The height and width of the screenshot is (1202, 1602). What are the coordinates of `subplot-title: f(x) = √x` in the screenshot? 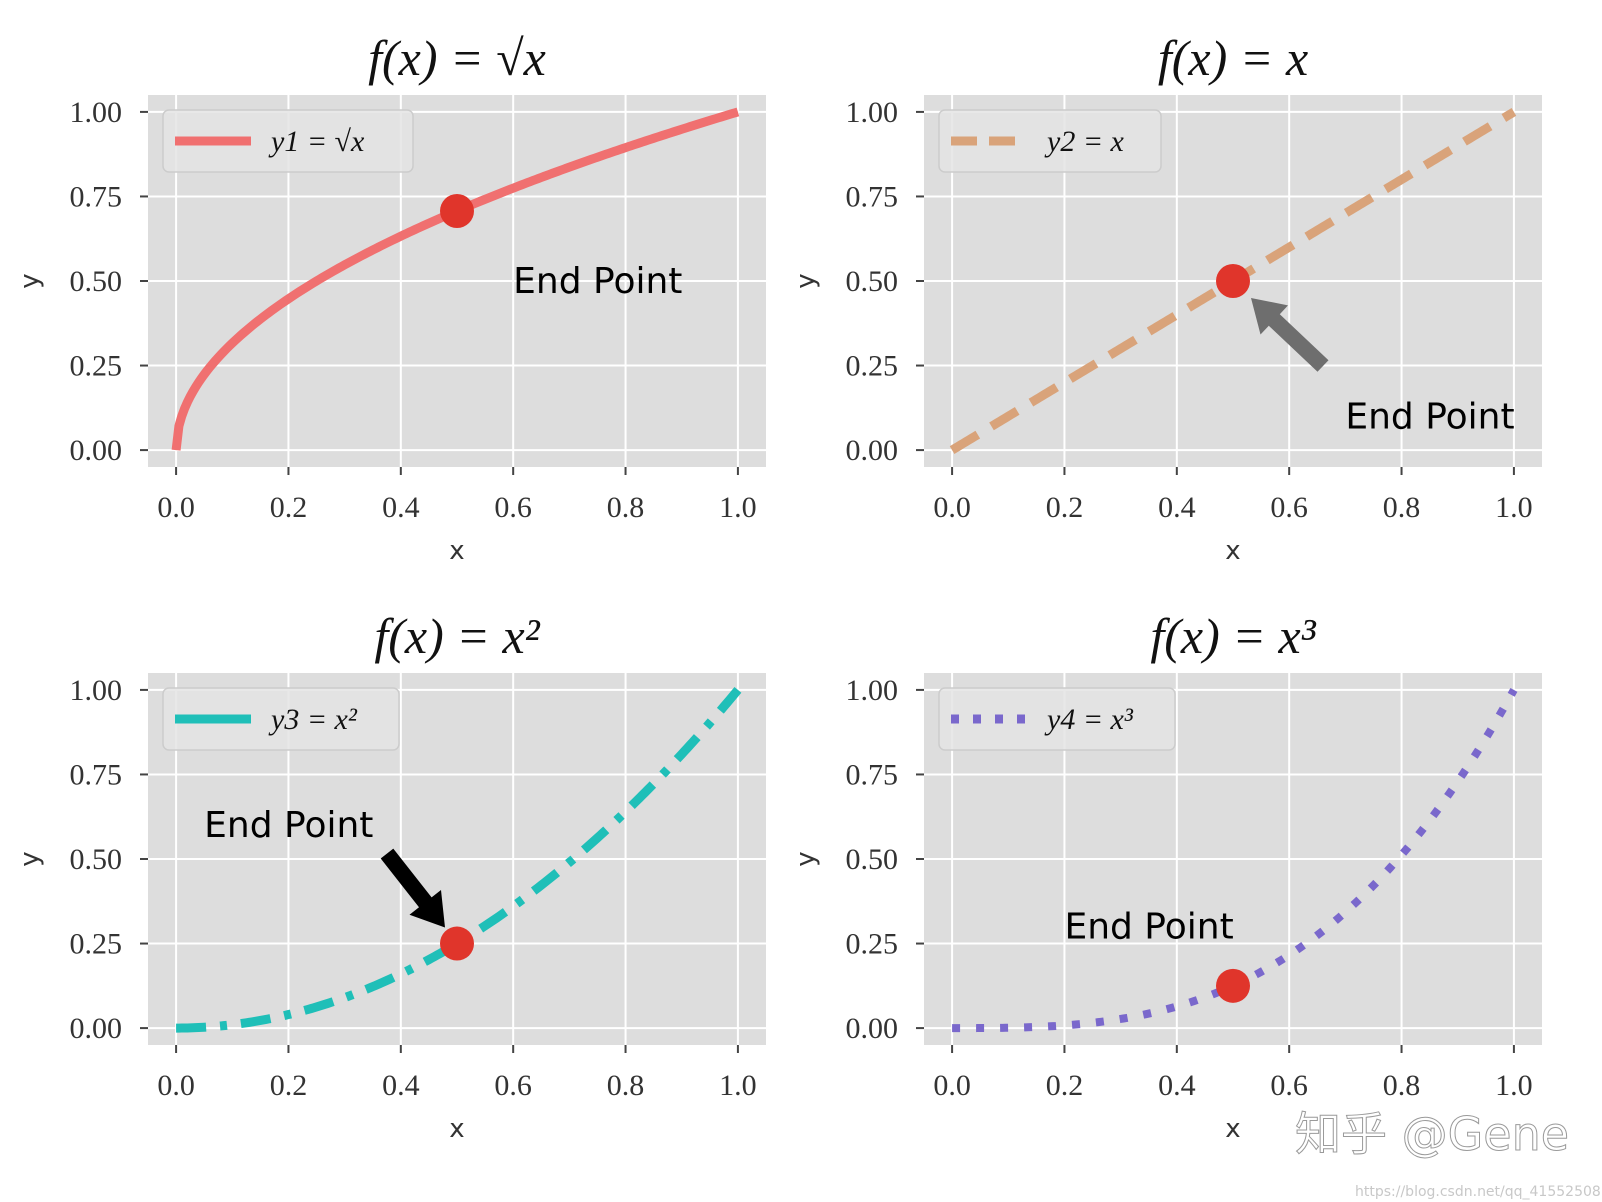 It's located at (457, 58).